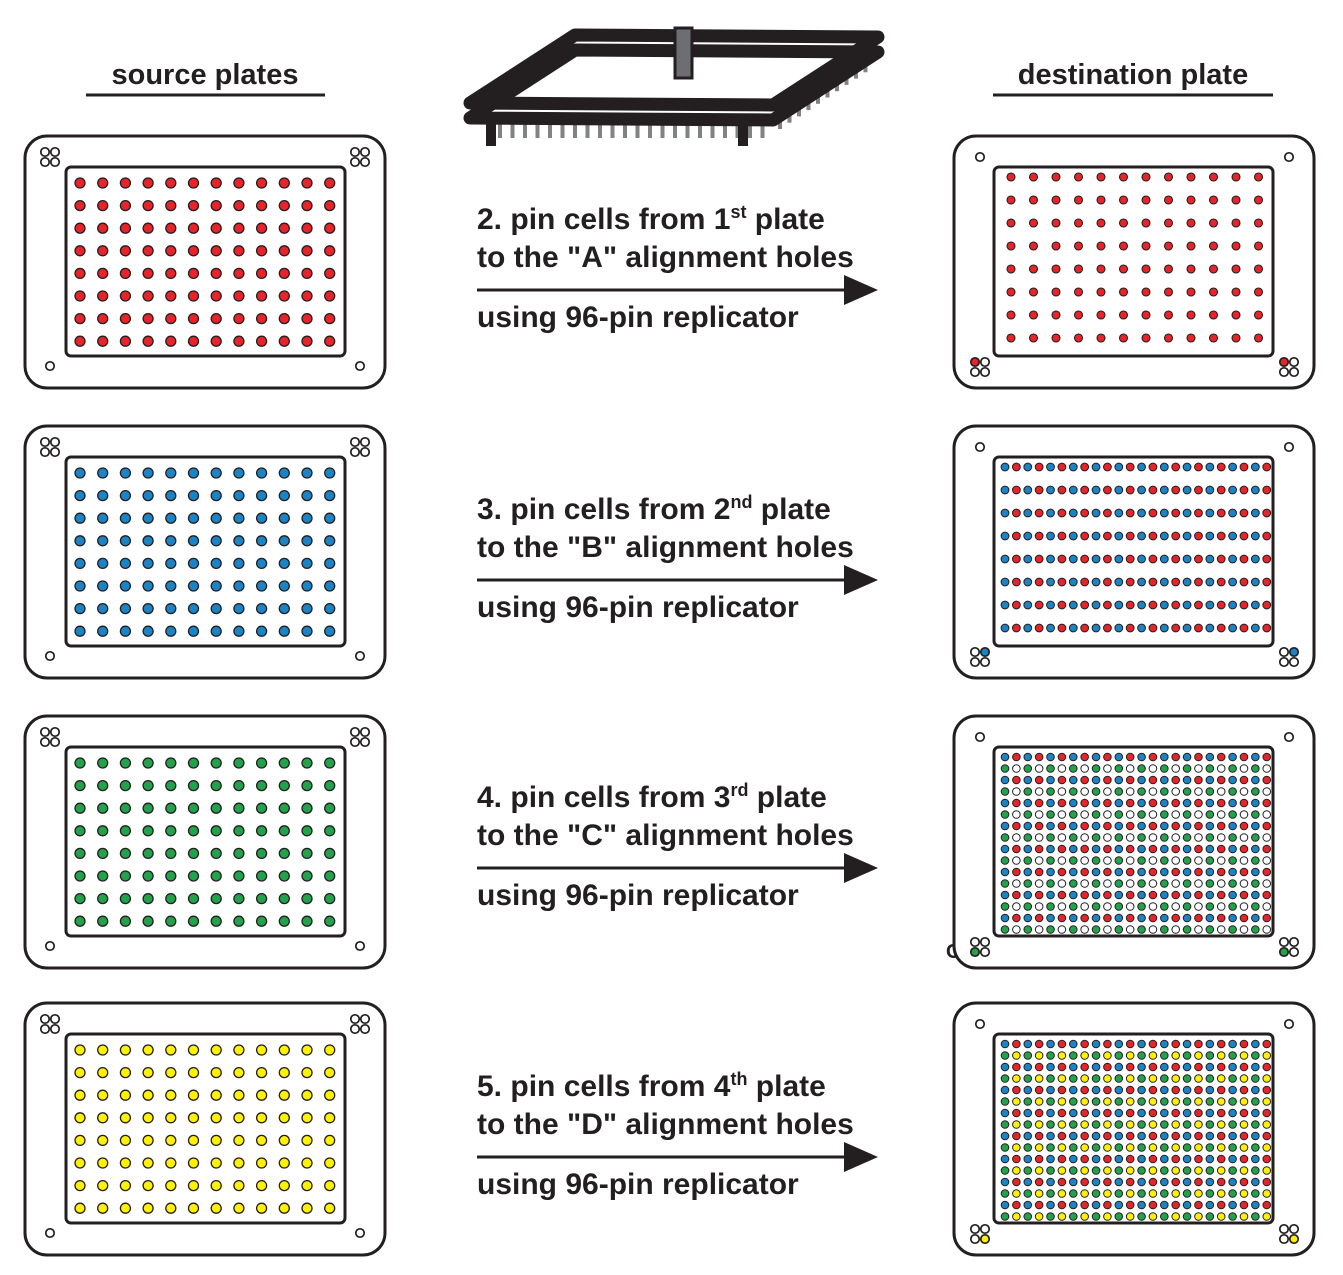  What do you see at coordinates (205, 261) in the screenshot?
I see `source-plate-well-area` at bounding box center [205, 261].